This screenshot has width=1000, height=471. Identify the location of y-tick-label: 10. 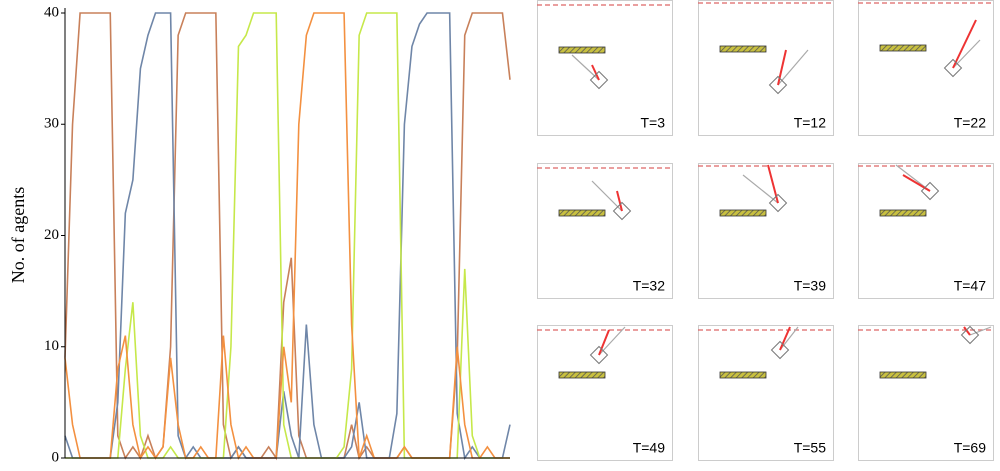
(51, 346).